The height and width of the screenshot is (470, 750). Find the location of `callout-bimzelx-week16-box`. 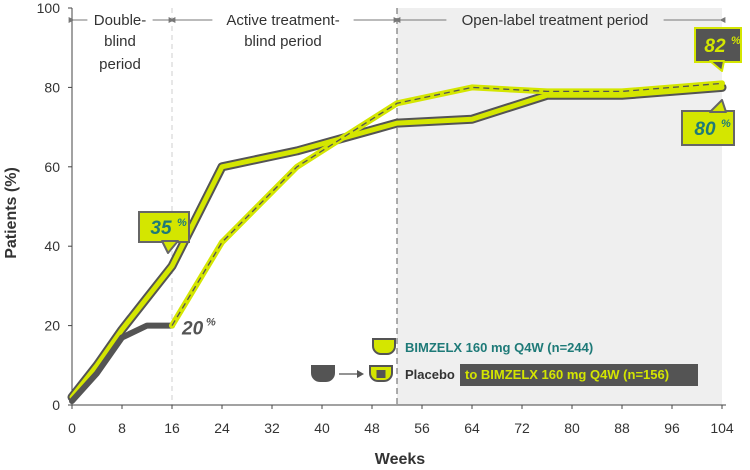

callout-bimzelx-week16-box is located at coordinates (164, 227).